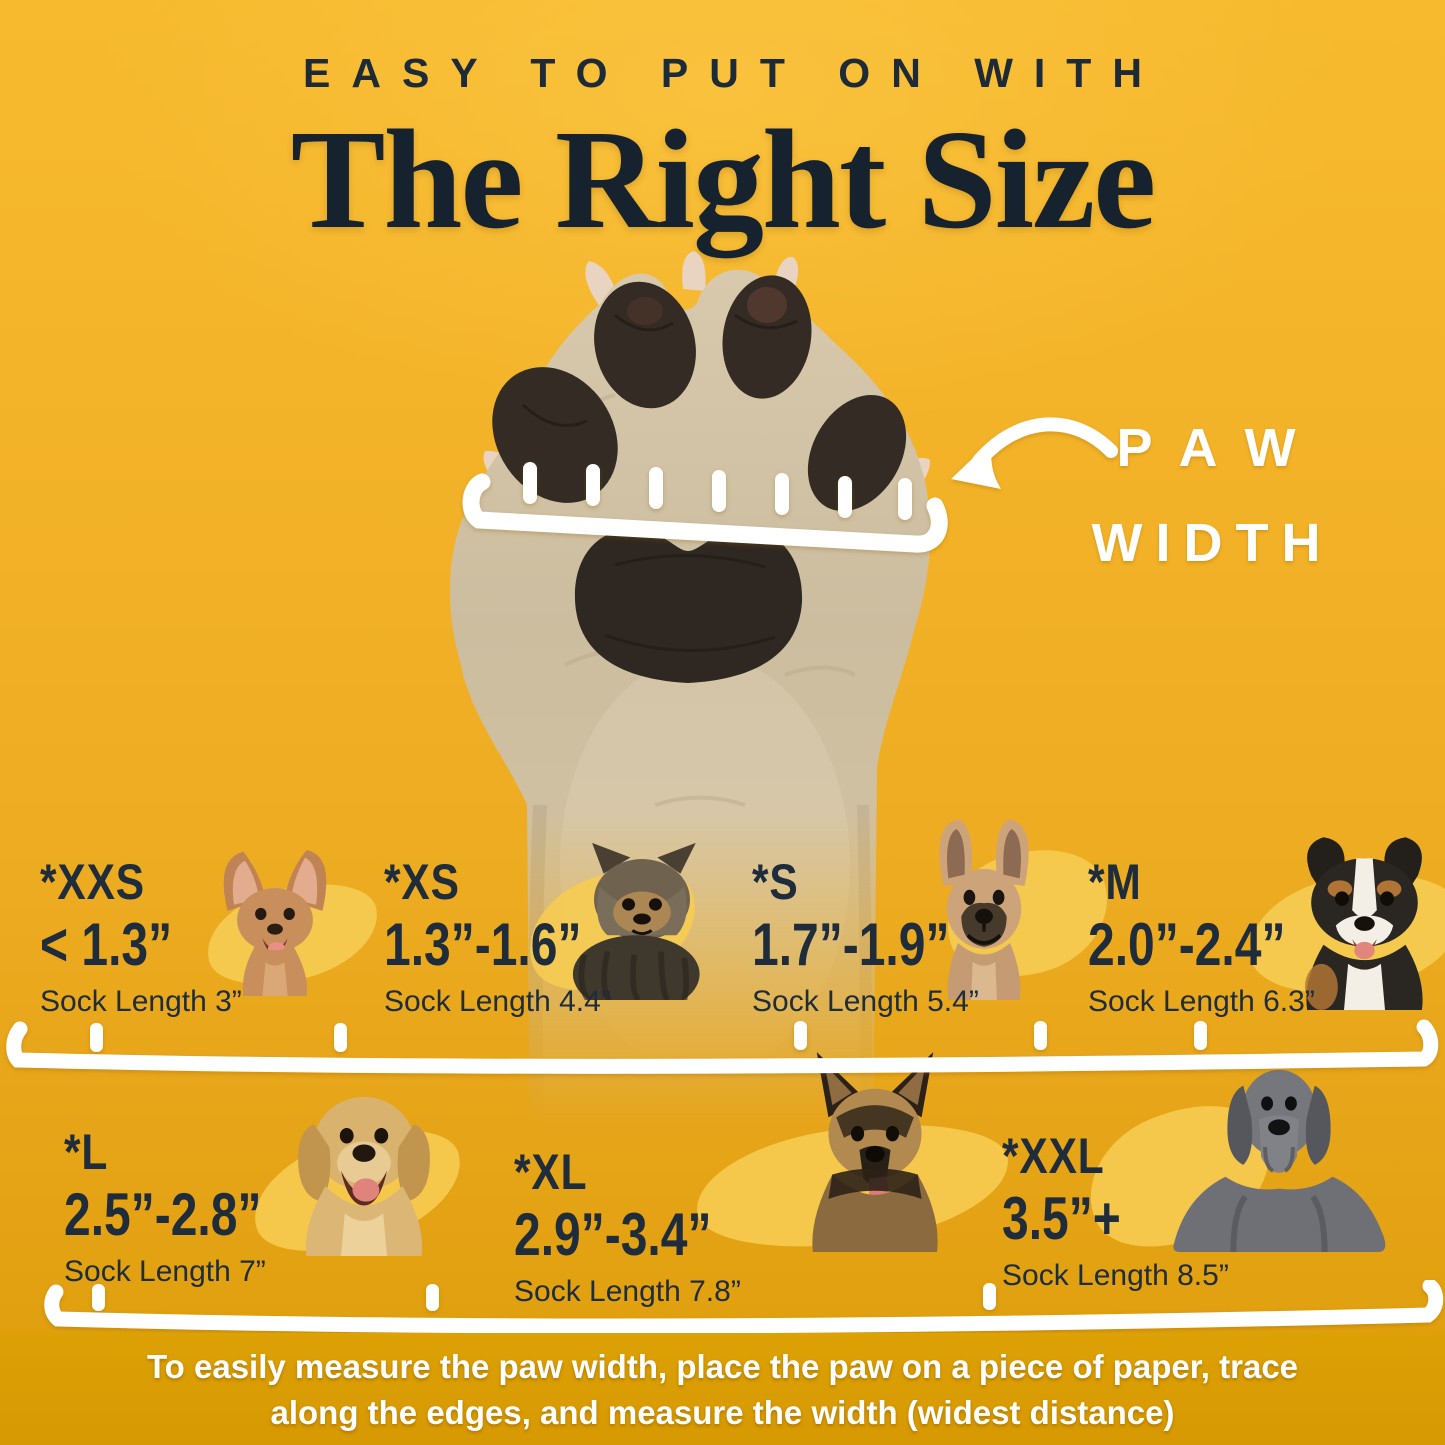  I want to click on hand-drawn-ruler-icon, so click(705, 507).